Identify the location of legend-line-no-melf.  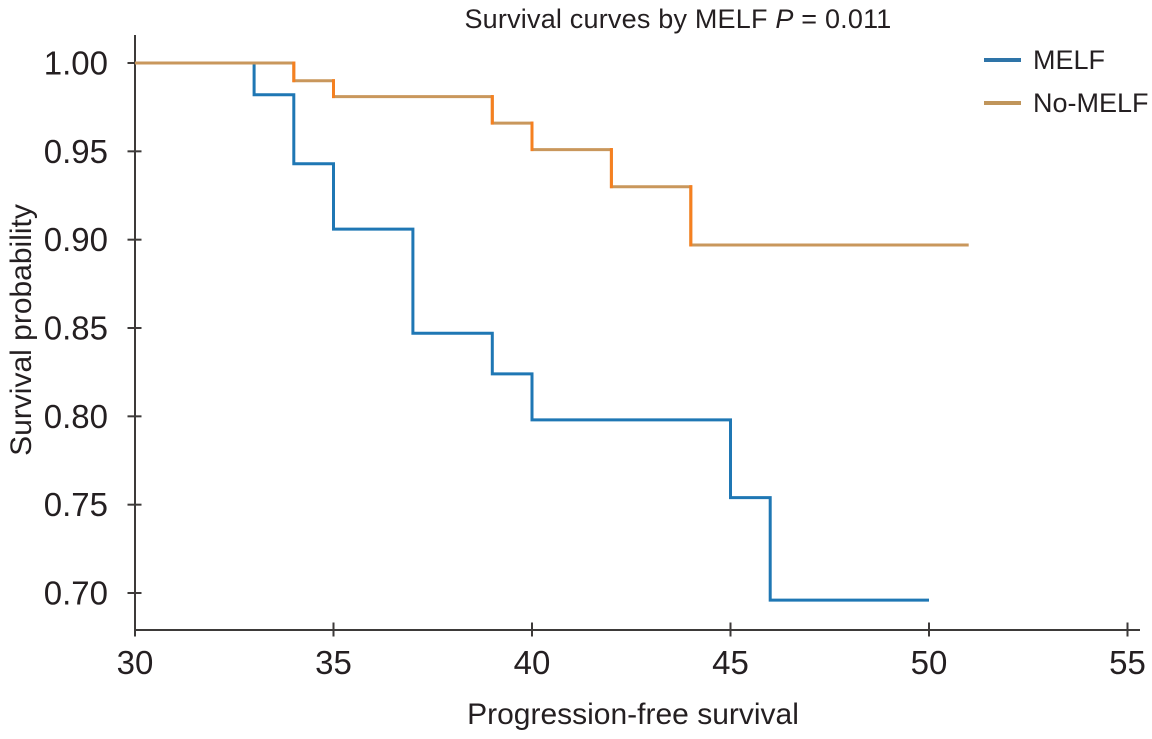
(1002, 103).